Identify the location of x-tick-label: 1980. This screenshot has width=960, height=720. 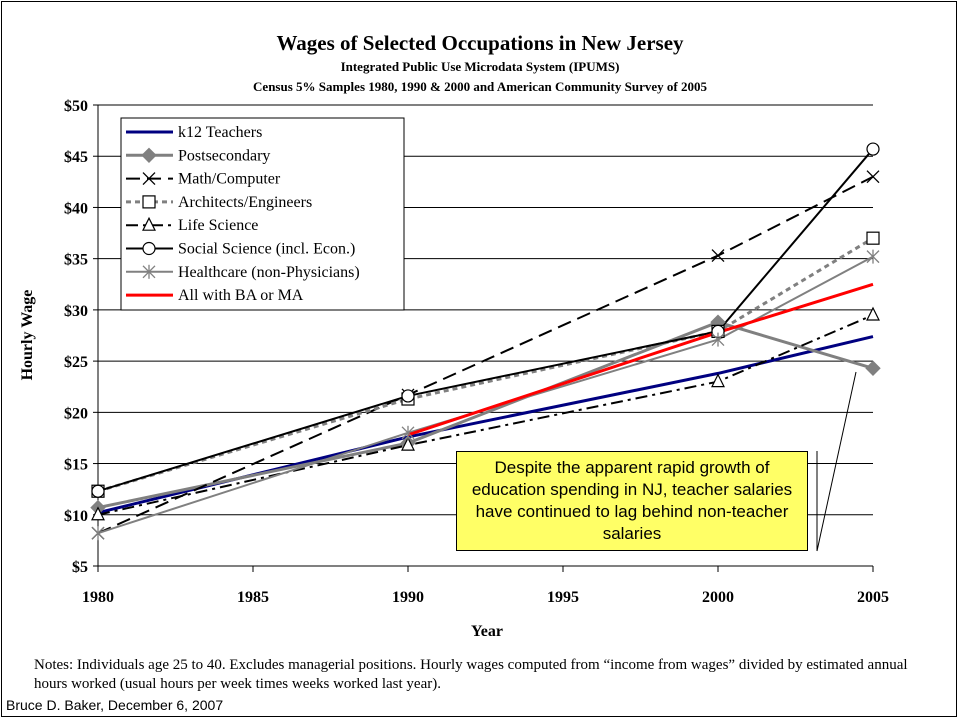
(98, 597).